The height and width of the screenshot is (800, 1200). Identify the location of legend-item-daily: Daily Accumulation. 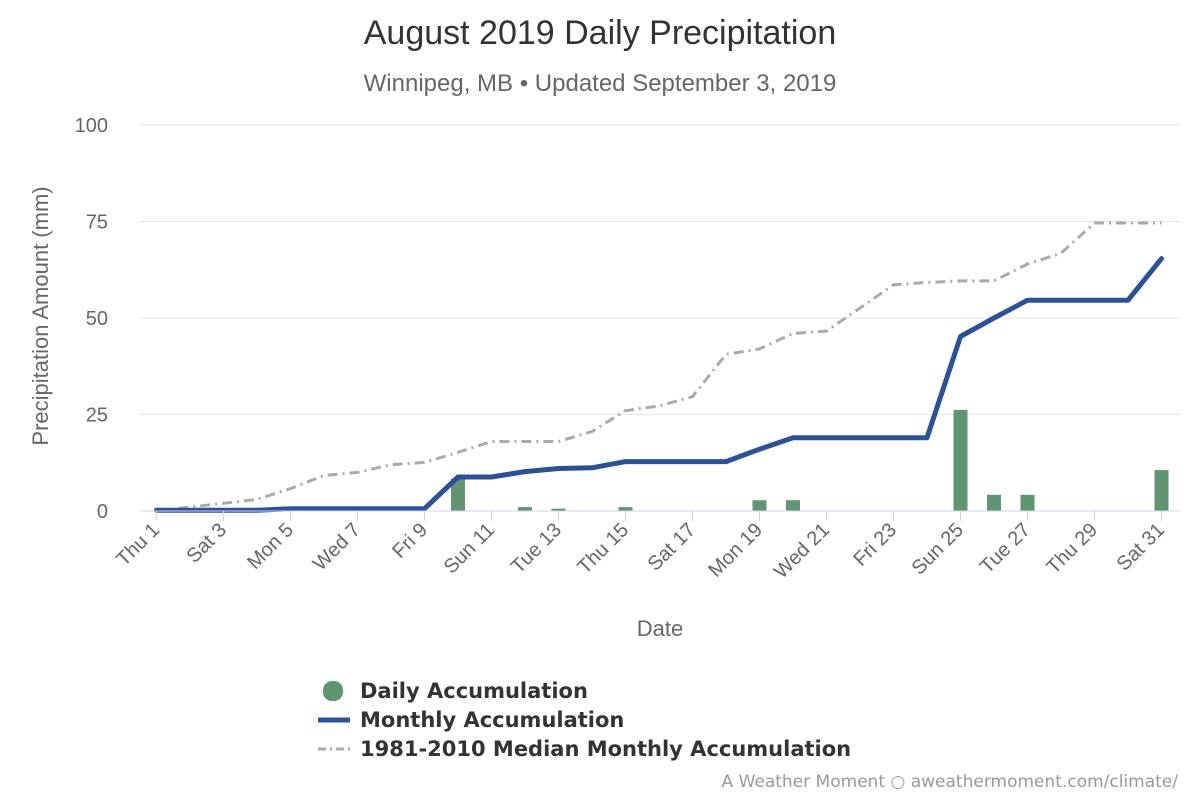
(584, 690).